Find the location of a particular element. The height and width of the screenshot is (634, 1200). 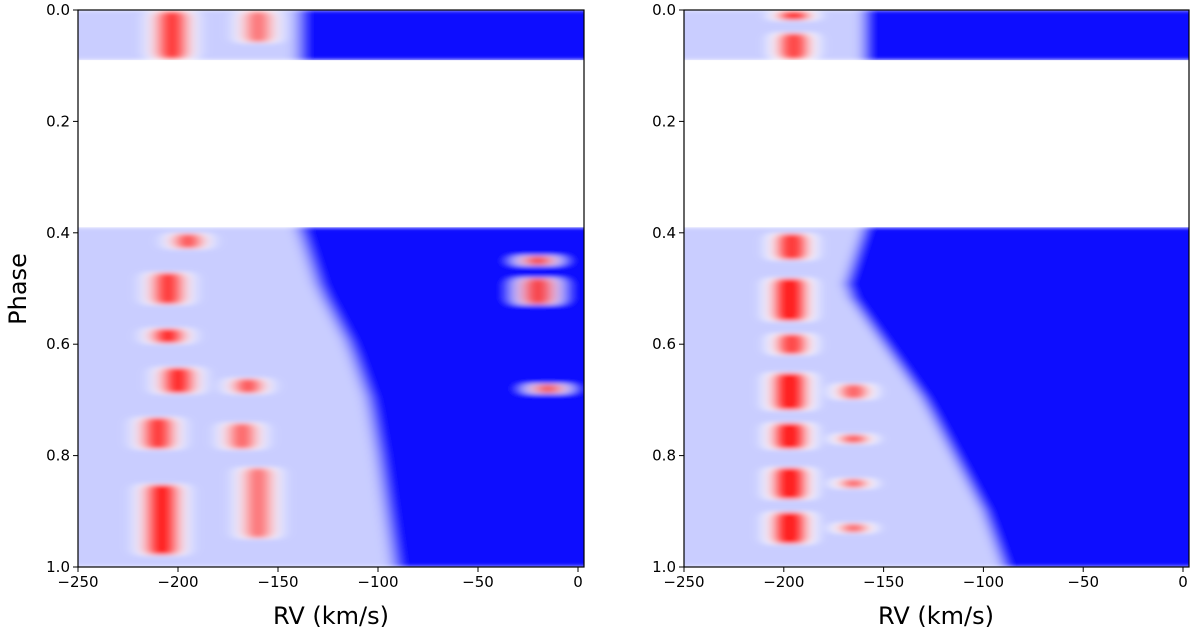

left-y-tick-label-0: 0.0 is located at coordinates (58, 10).